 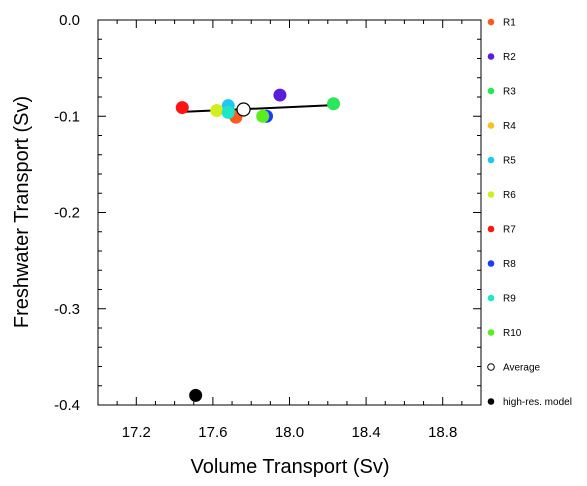 I want to click on legend-label-average: Average, so click(x=522, y=368).